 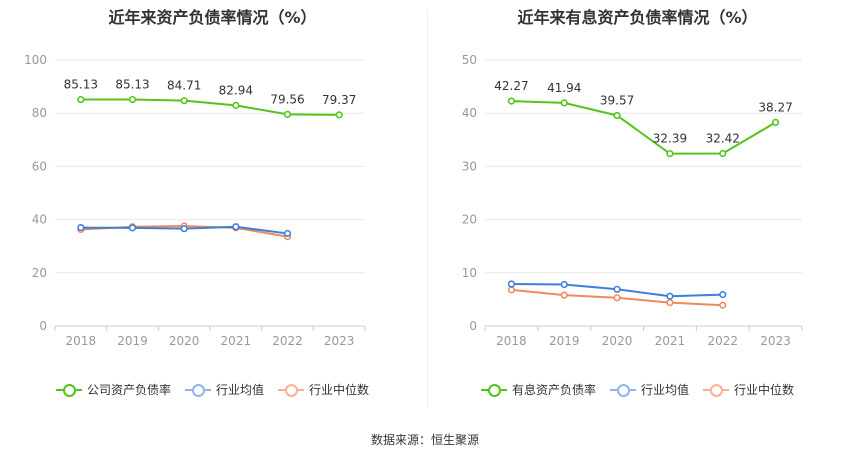 I want to click on y-tick-label: 30, so click(x=469, y=166).